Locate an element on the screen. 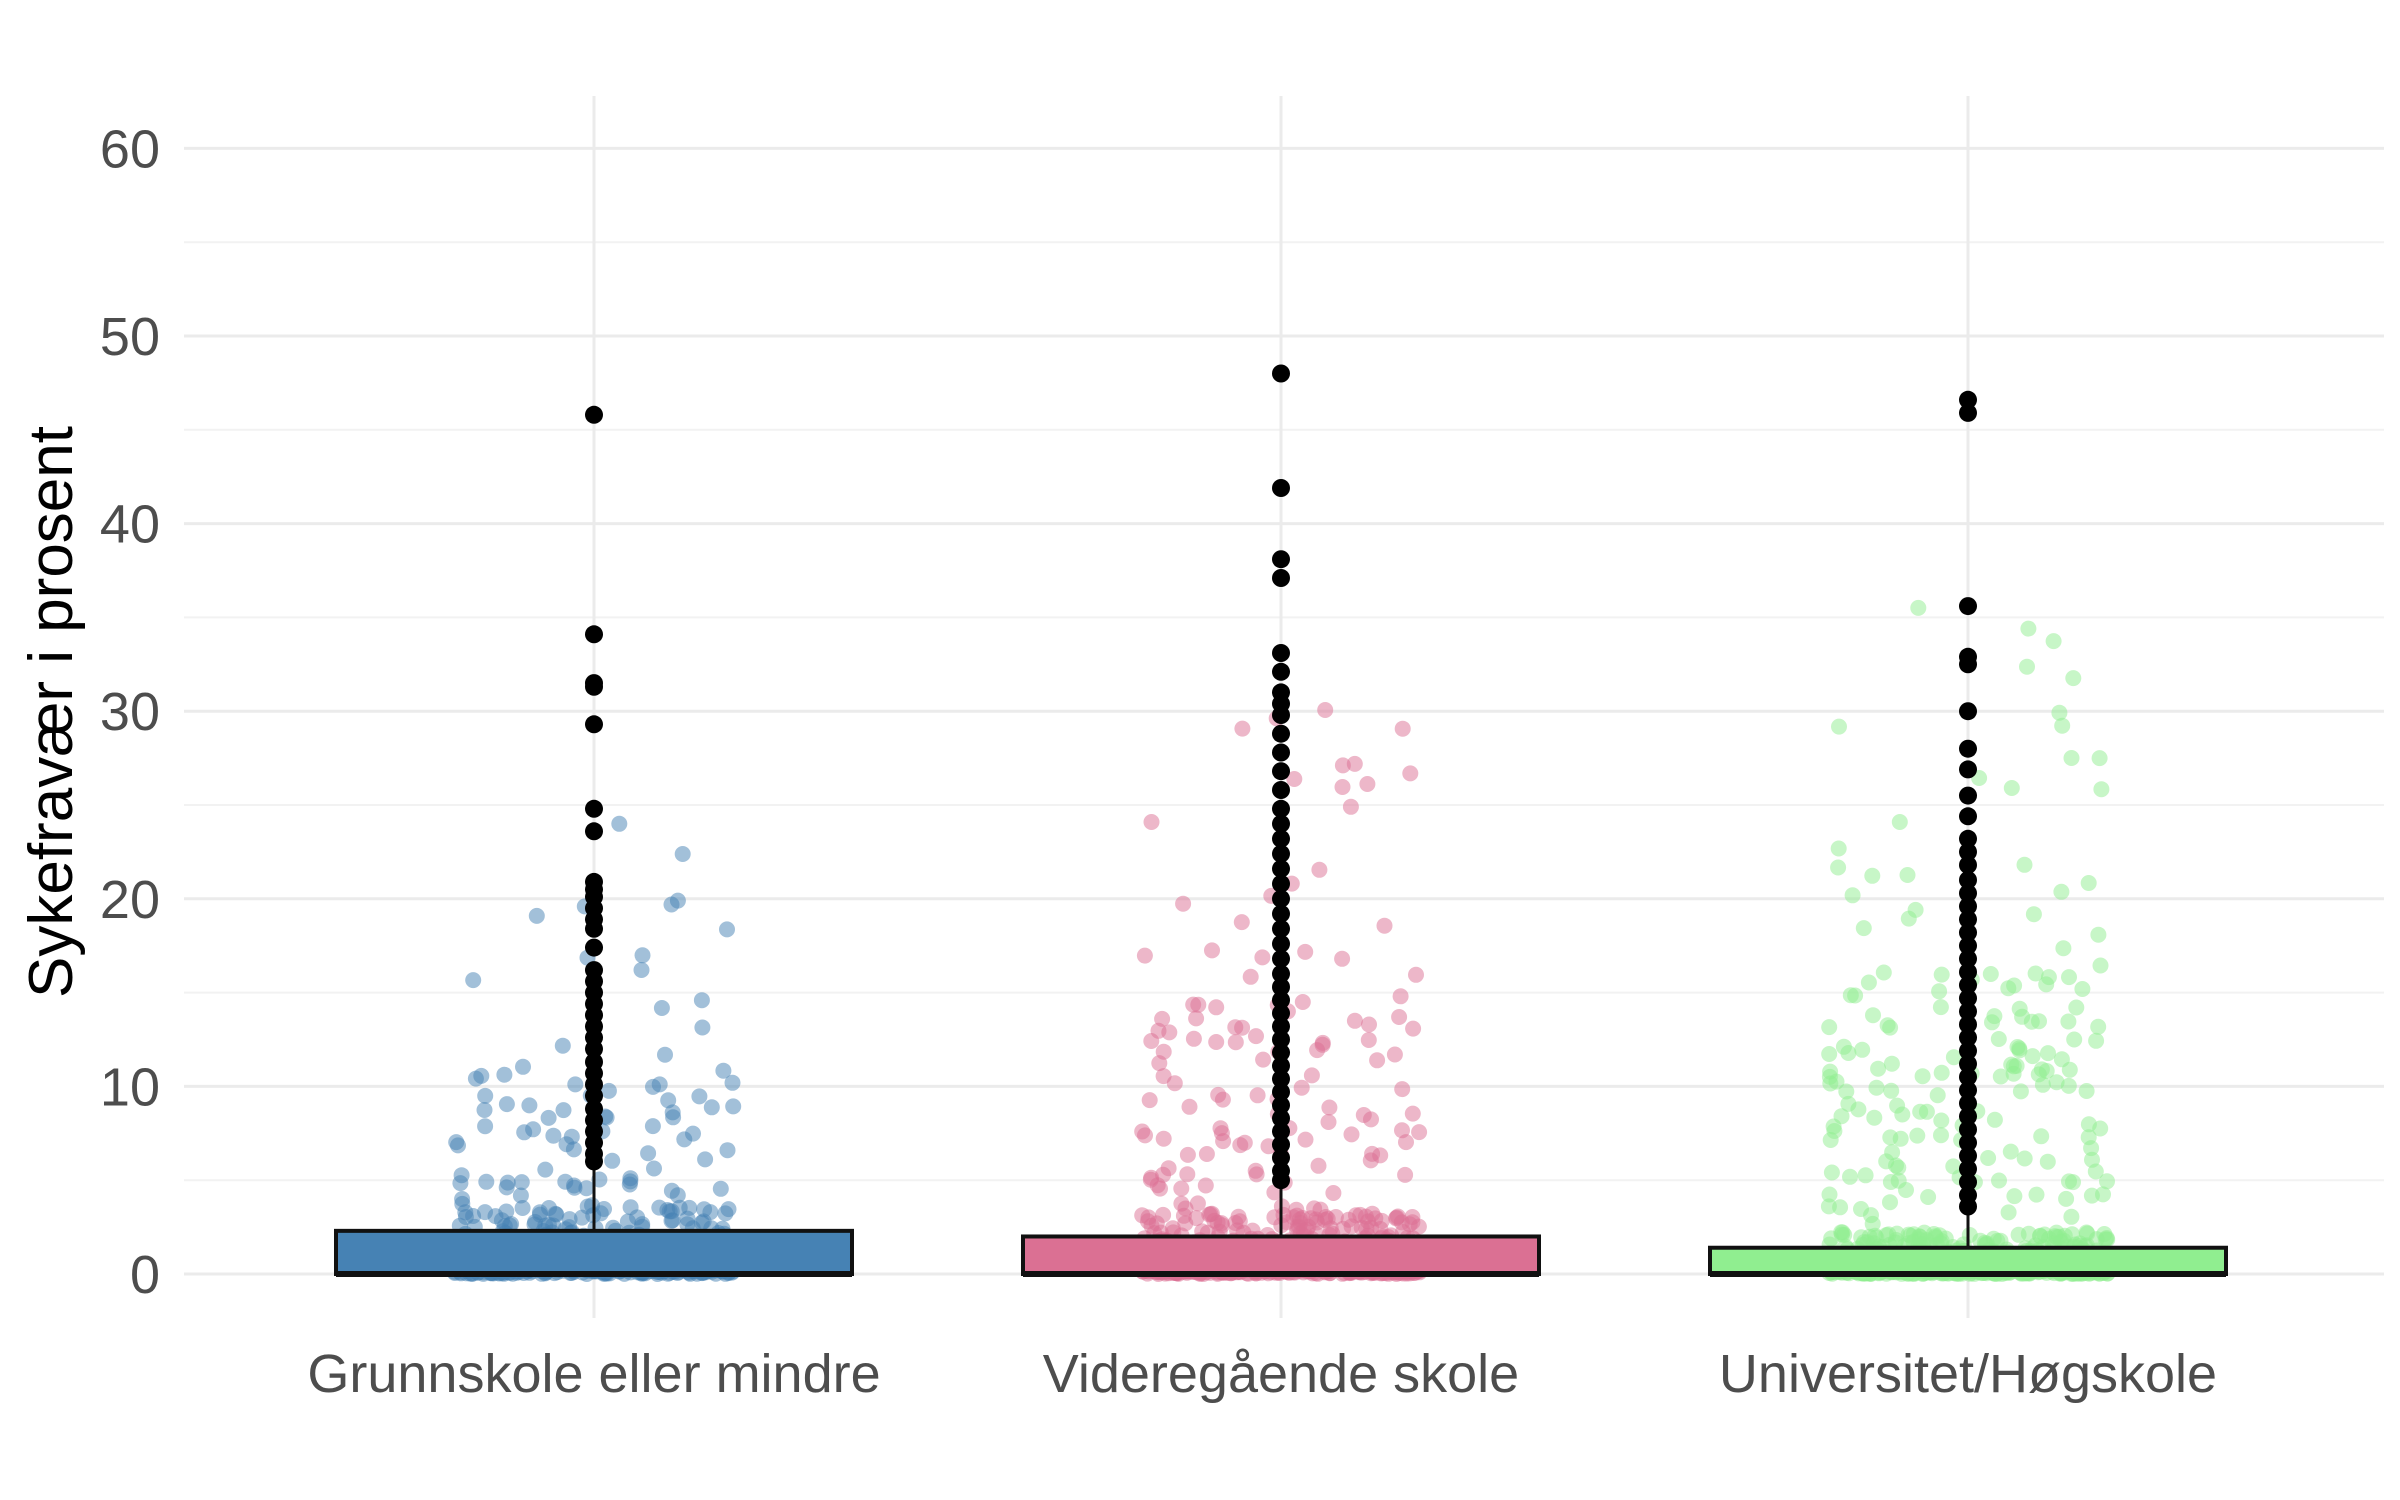  x-tick-label: Videregående skole is located at coordinates (1281, 1374).